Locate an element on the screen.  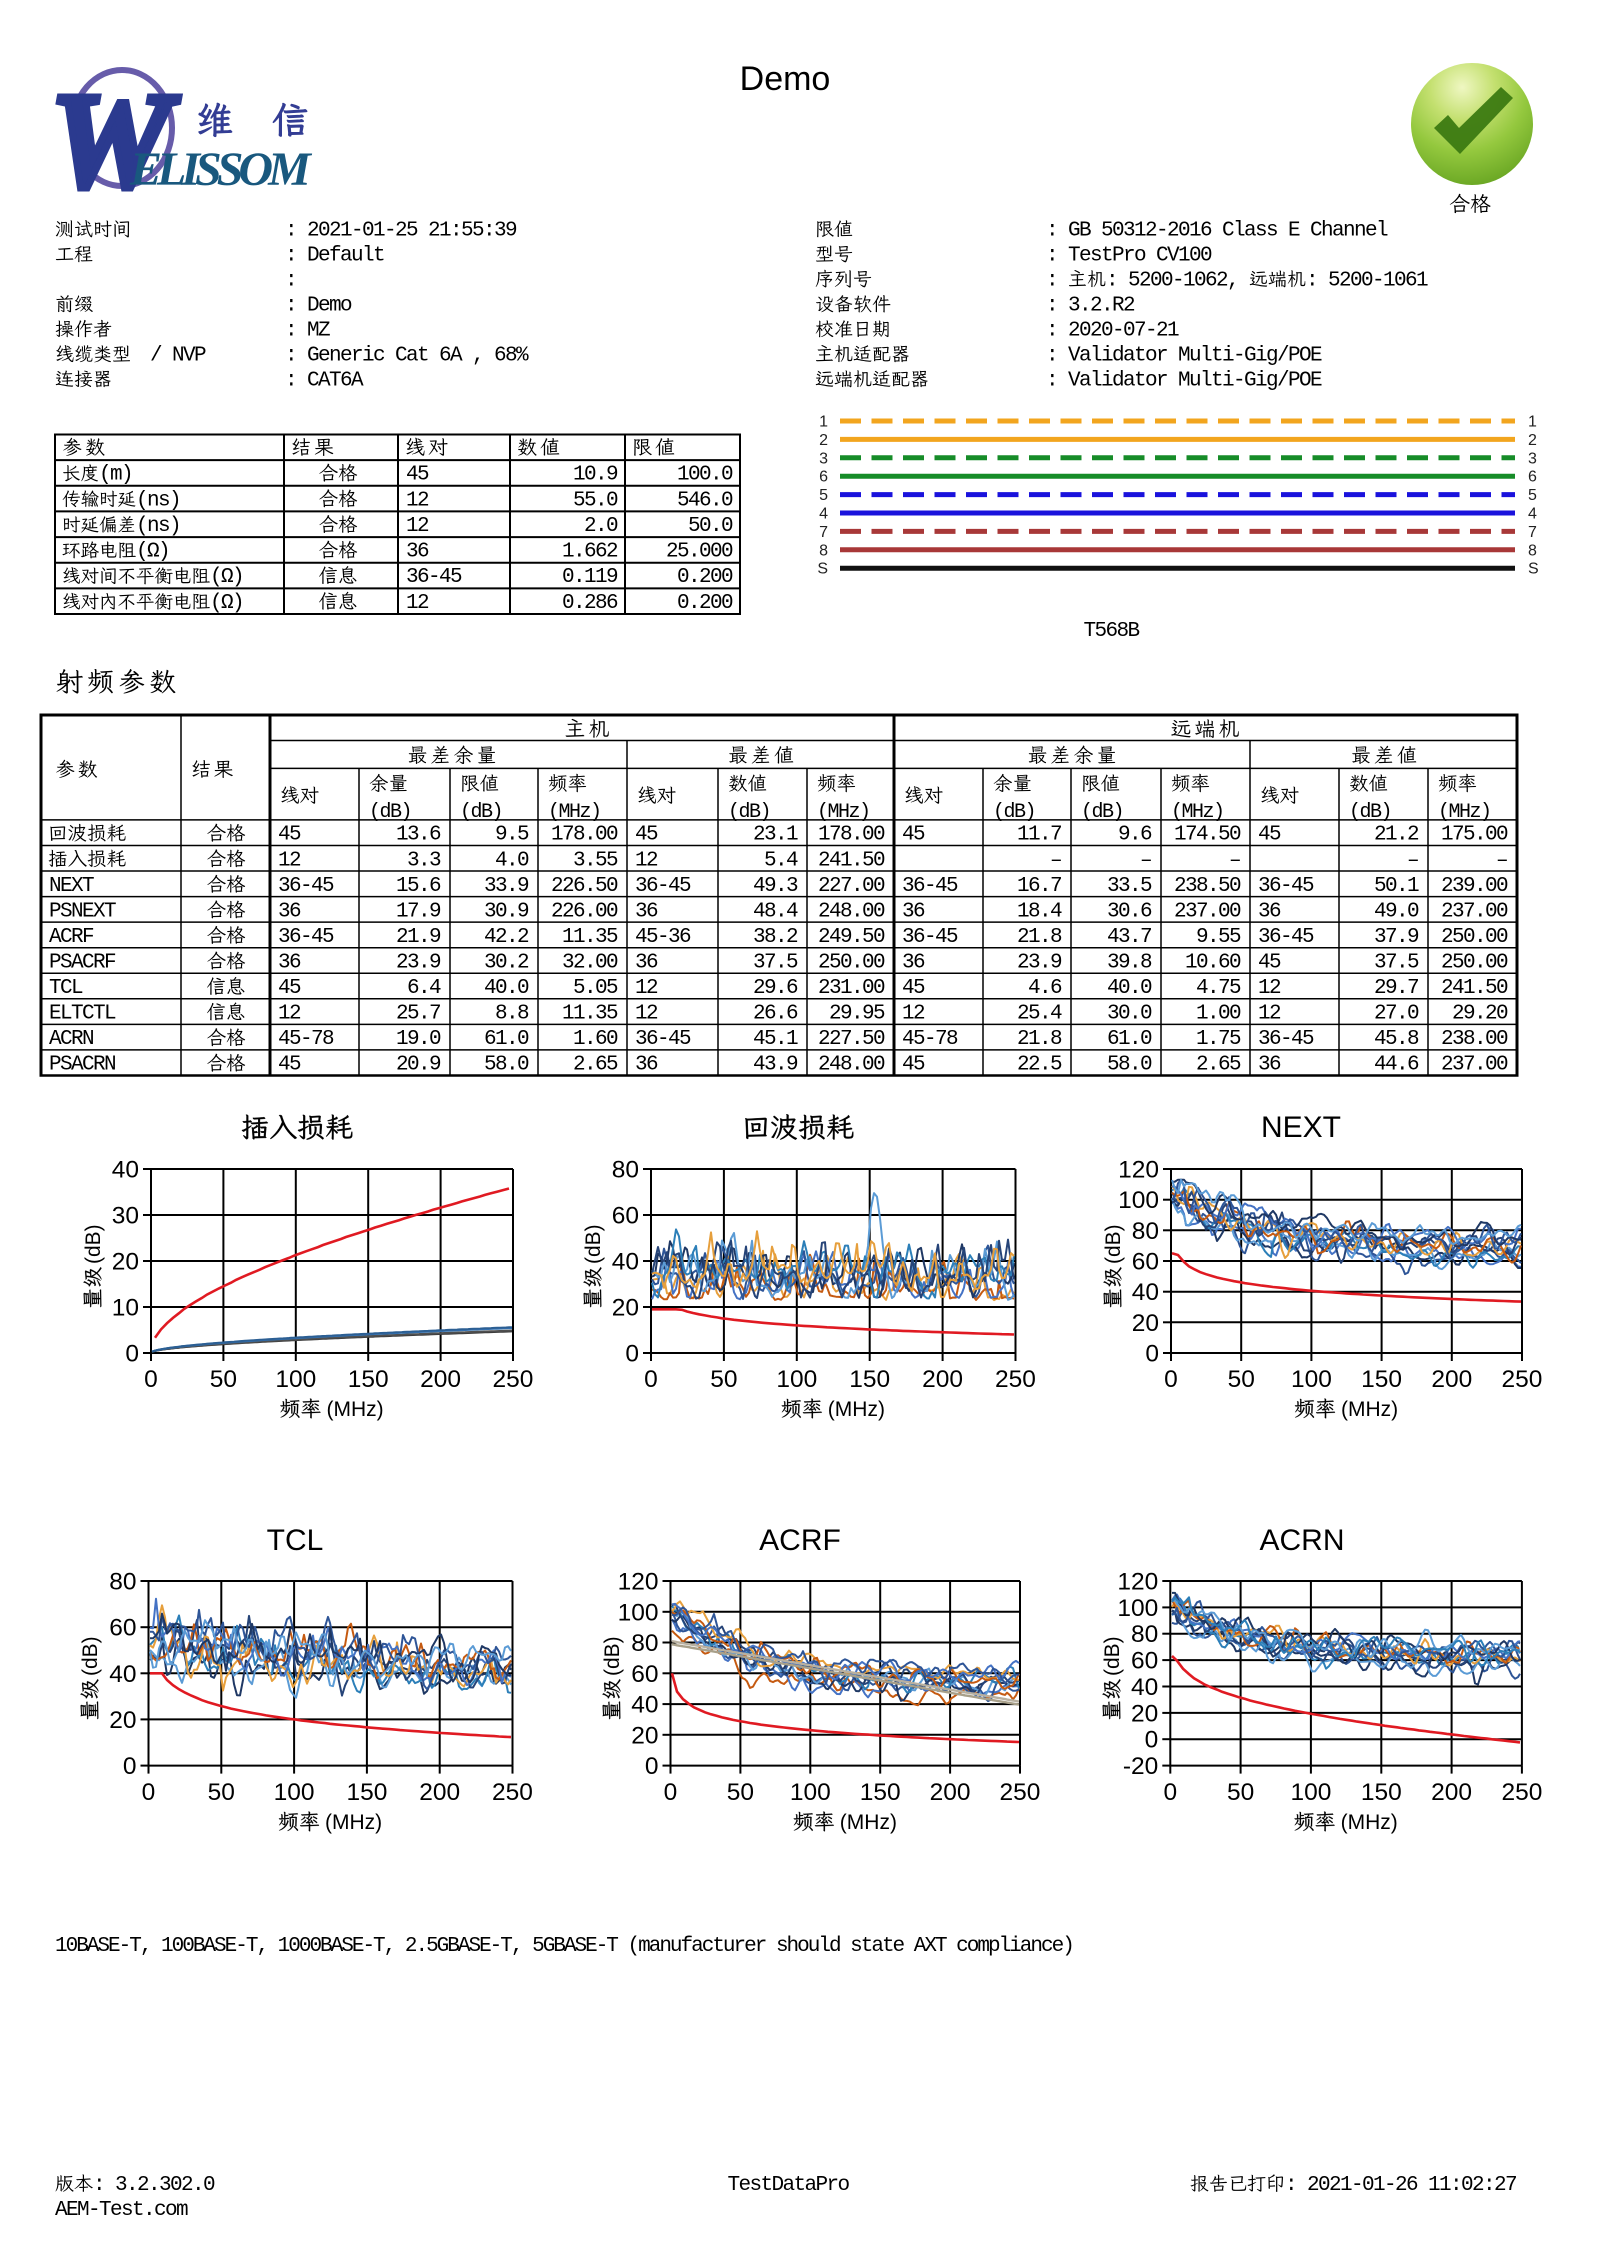
svg-text: 29.95 is located at coordinates (857, 1014).